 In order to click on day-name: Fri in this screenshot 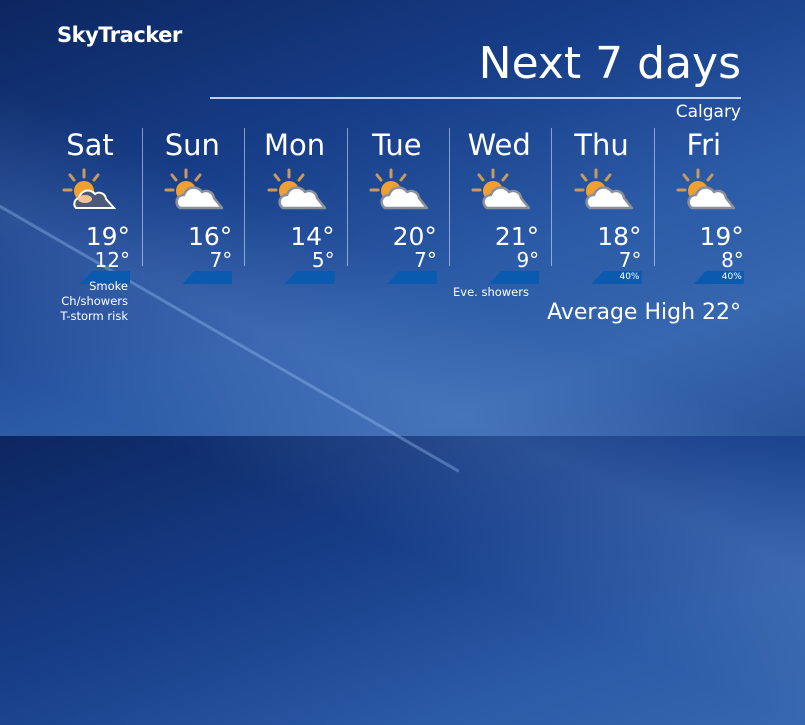, I will do `click(704, 145)`.